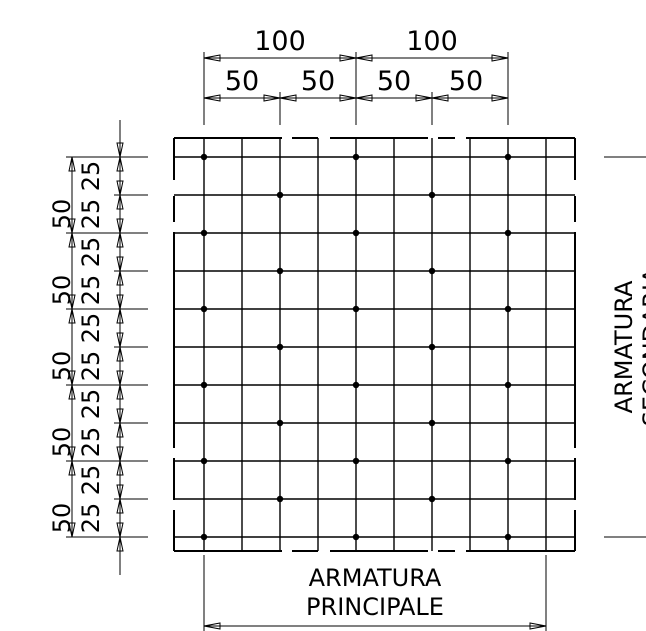  Describe the element at coordinates (375, 578) in the screenshot. I see `caption-principale-line1: ARMATURA` at that location.